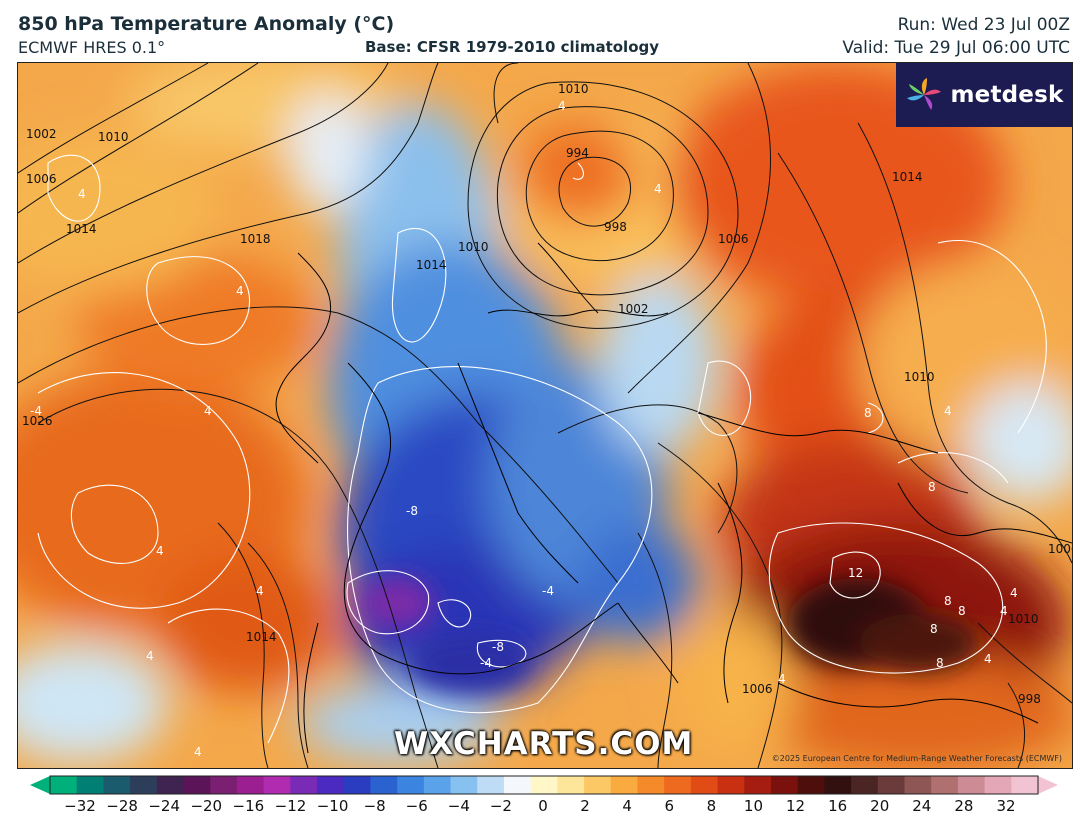  What do you see at coordinates (512, 47) in the screenshot?
I see `climatology-base-label: Base: CFSR 1979-2010 climatology` at bounding box center [512, 47].